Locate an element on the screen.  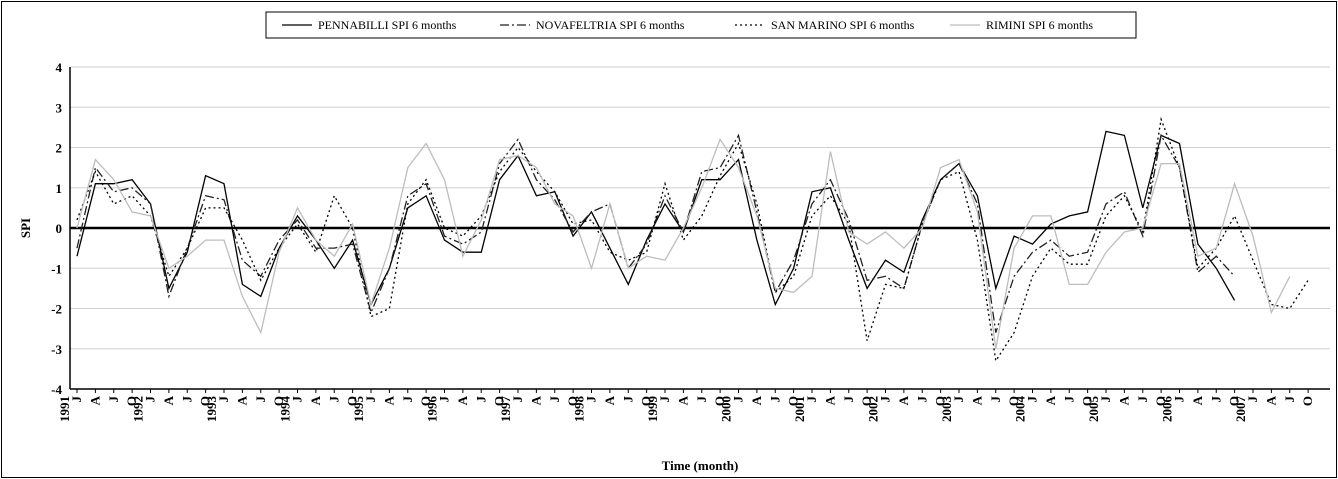
year-label: 1999 is located at coordinates (652, 409).